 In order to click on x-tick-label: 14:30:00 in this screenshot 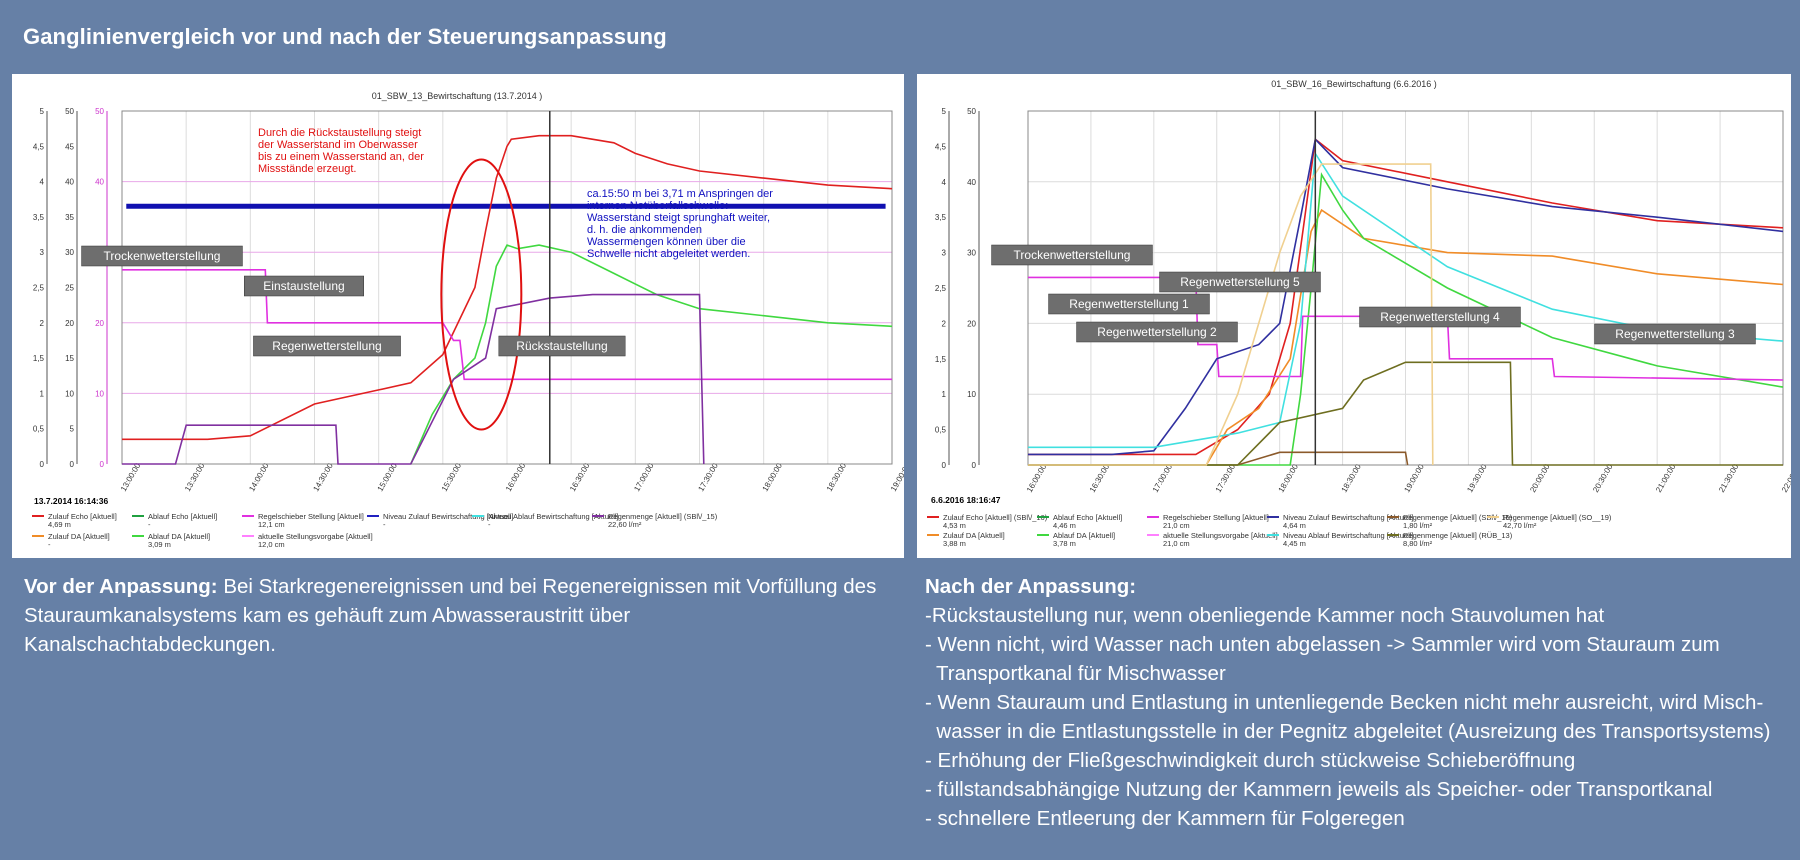, I will do `click(323, 477)`.